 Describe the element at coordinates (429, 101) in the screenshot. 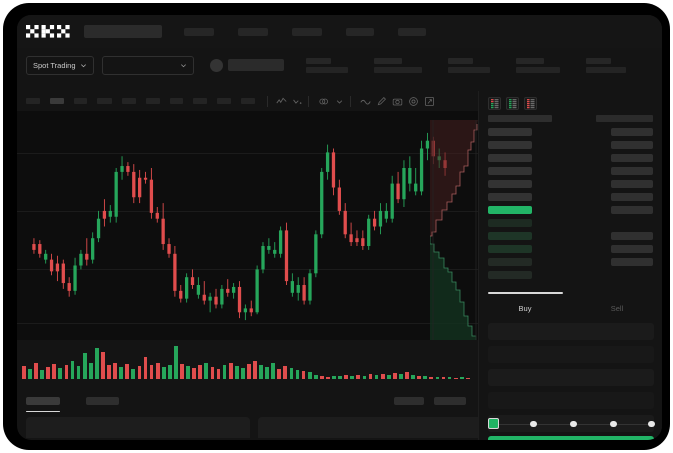

I see `fullscreen-icon` at that location.